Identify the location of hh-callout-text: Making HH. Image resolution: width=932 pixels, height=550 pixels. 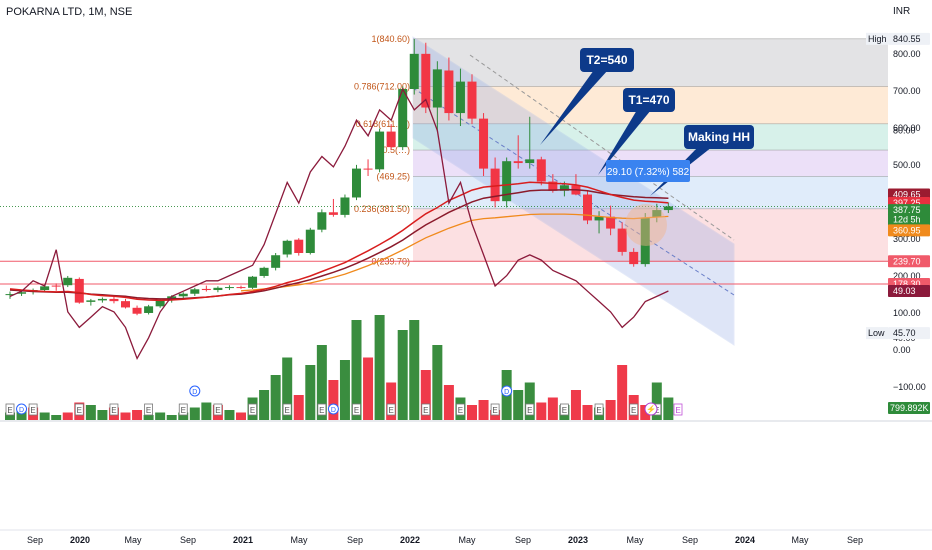
(719, 137).